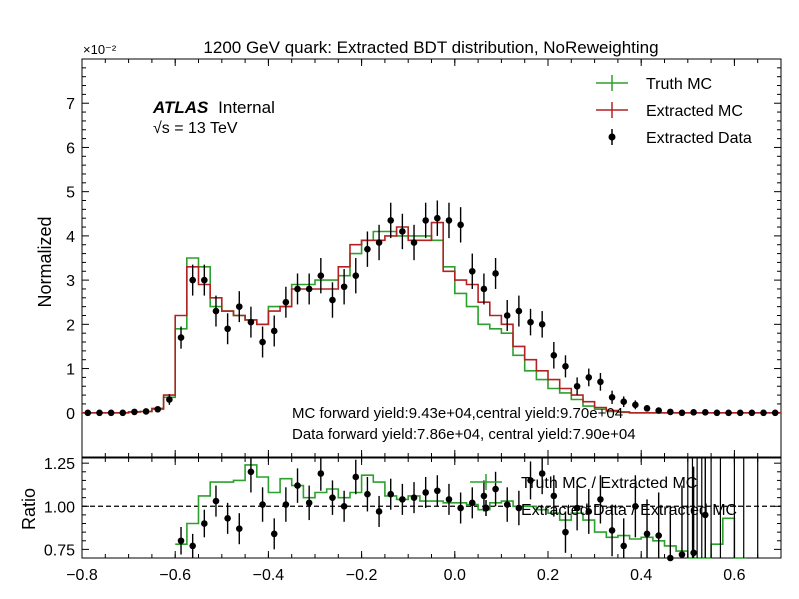  What do you see at coordinates (70, 104) in the screenshot?
I see `y-tick-label: 7` at bounding box center [70, 104].